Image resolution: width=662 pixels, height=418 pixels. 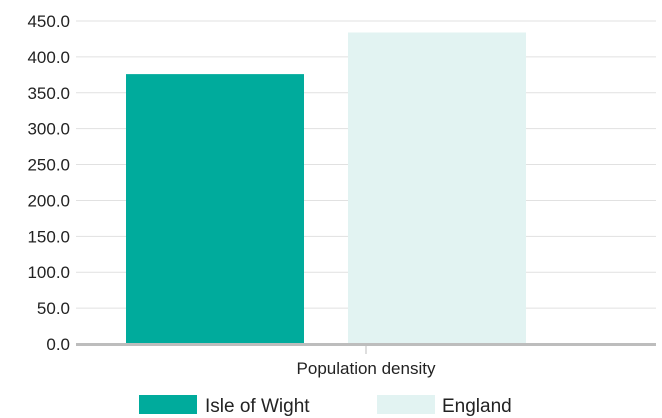 I want to click on x-axis-category-labels: Population density, so click(x=366, y=368).